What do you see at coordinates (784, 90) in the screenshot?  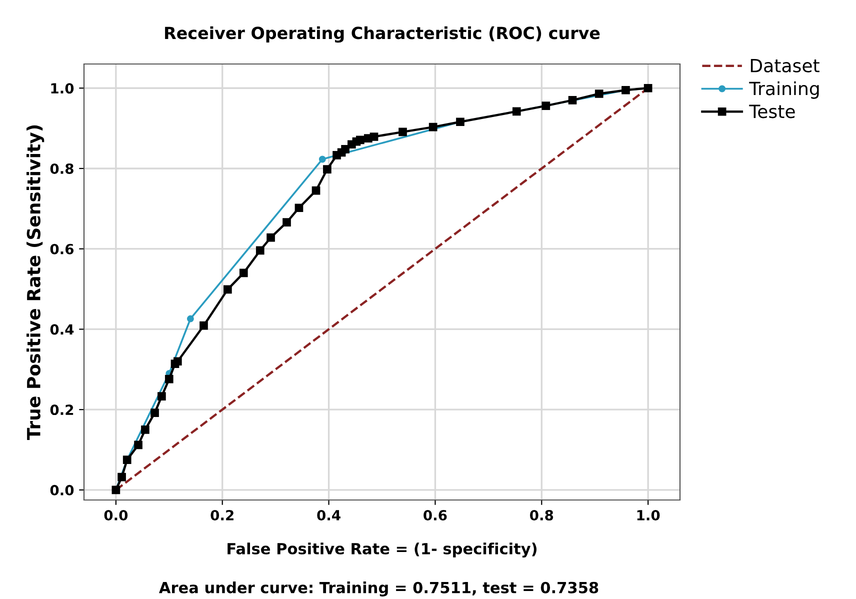 I see `legend-label: Training` at bounding box center [784, 90].